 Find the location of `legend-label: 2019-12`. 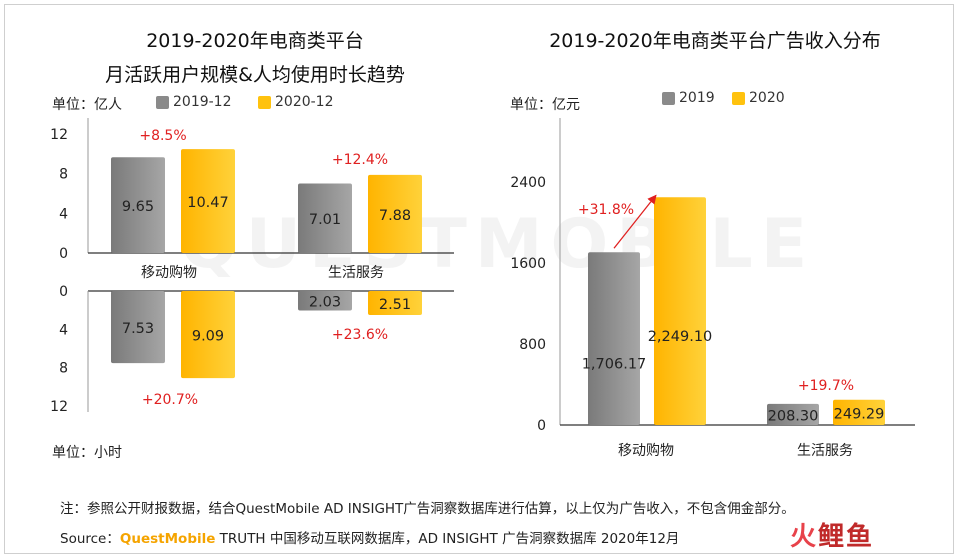

legend-label: 2019-12 is located at coordinates (202, 102).